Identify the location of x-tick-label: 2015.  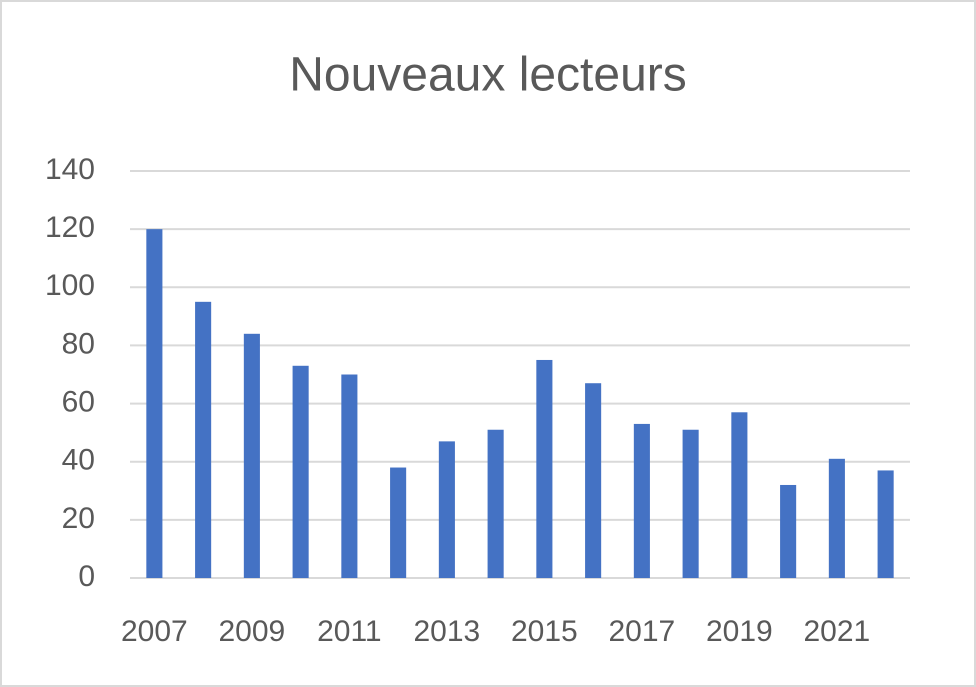
(544, 631).